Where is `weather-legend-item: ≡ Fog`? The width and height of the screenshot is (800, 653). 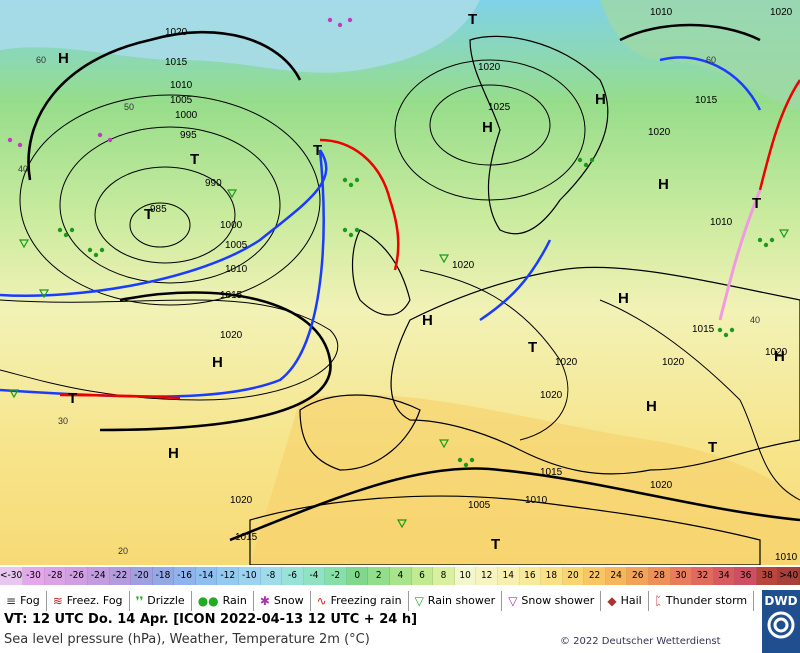
weather-legend-item: ≡ Fog is located at coordinates (23, 601).